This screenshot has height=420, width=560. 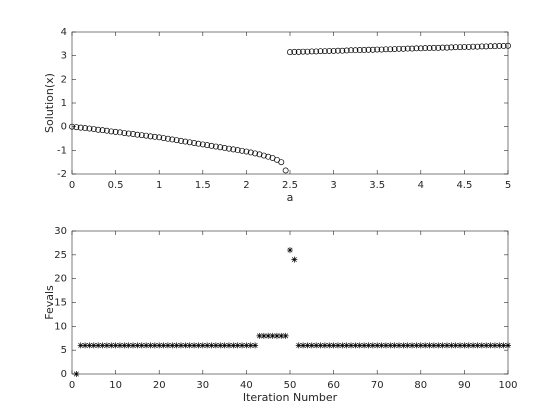 What do you see at coordinates (115, 385) in the screenshot?
I see `x-tick-label: 10` at bounding box center [115, 385].